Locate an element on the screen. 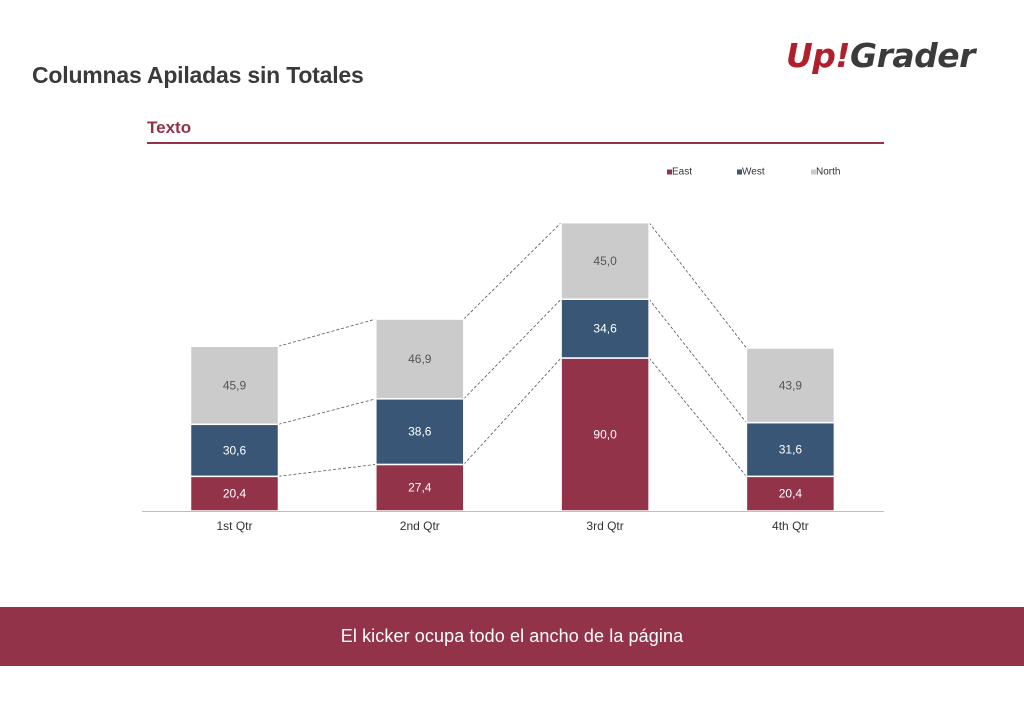  column-2nd-qtr: 27,4 38,6 46,9 is located at coordinates (420, 415).